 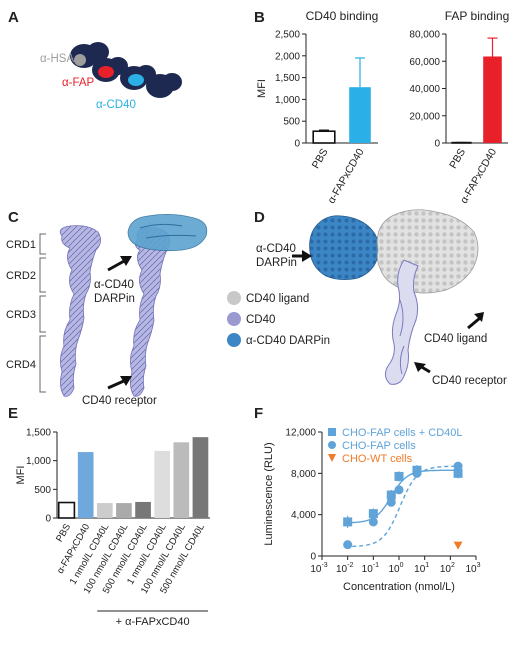 What do you see at coordinates (260, 320) in the screenshot?
I see `legend-label: CD40` at bounding box center [260, 320].